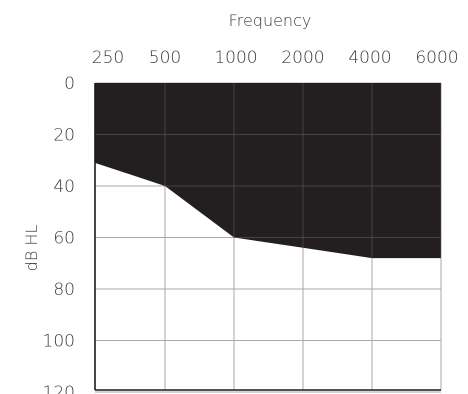  I want to click on y-tick-label-60: 60, so click(64, 239).